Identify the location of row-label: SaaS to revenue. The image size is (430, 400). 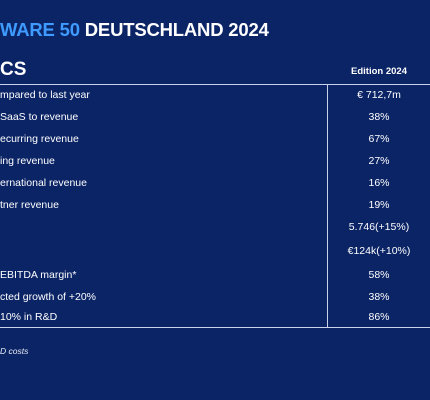
(39, 117).